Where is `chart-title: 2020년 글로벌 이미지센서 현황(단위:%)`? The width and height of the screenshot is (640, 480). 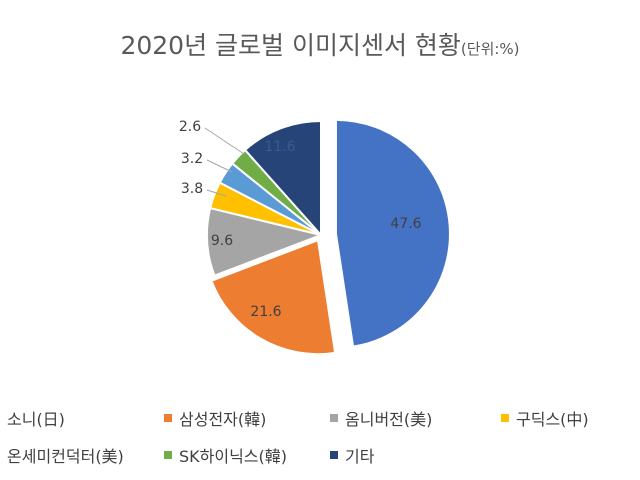
chart-title: 2020년 글로벌 이미지센서 현황(단위:%) is located at coordinates (320, 44).